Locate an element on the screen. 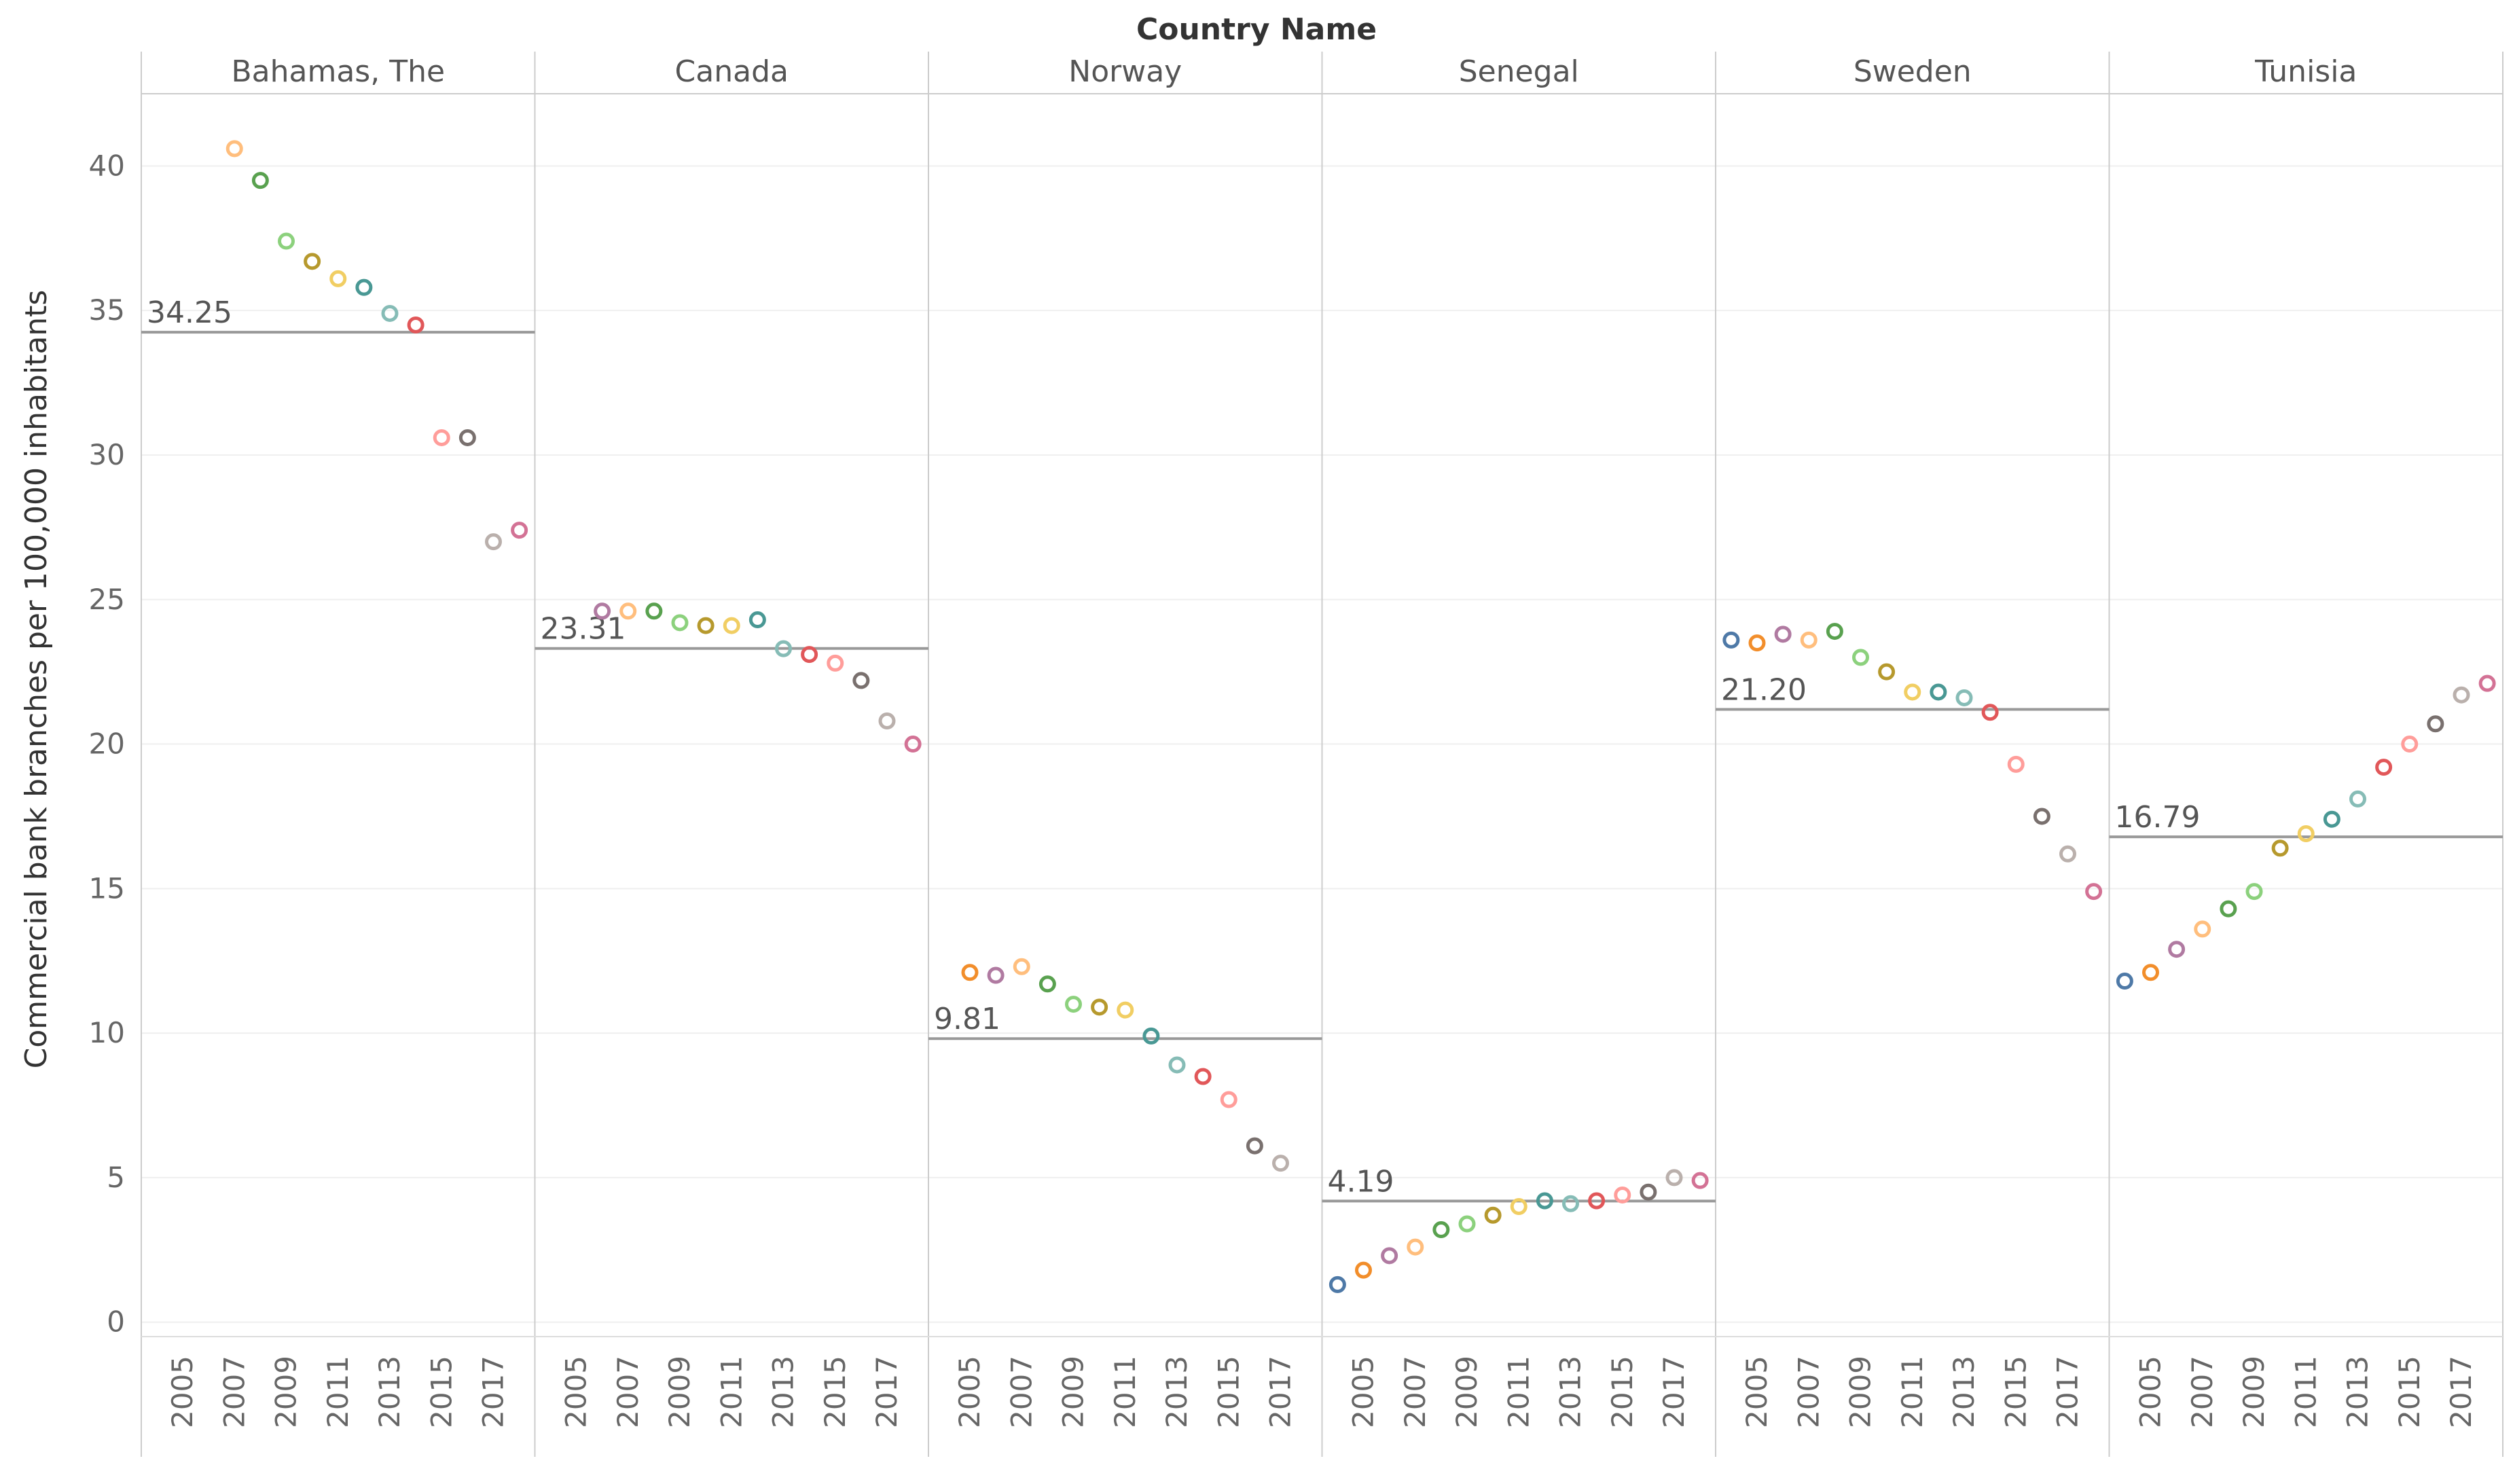 This screenshot has height=1484, width=2513. y-tick-label: 25 is located at coordinates (107, 599).